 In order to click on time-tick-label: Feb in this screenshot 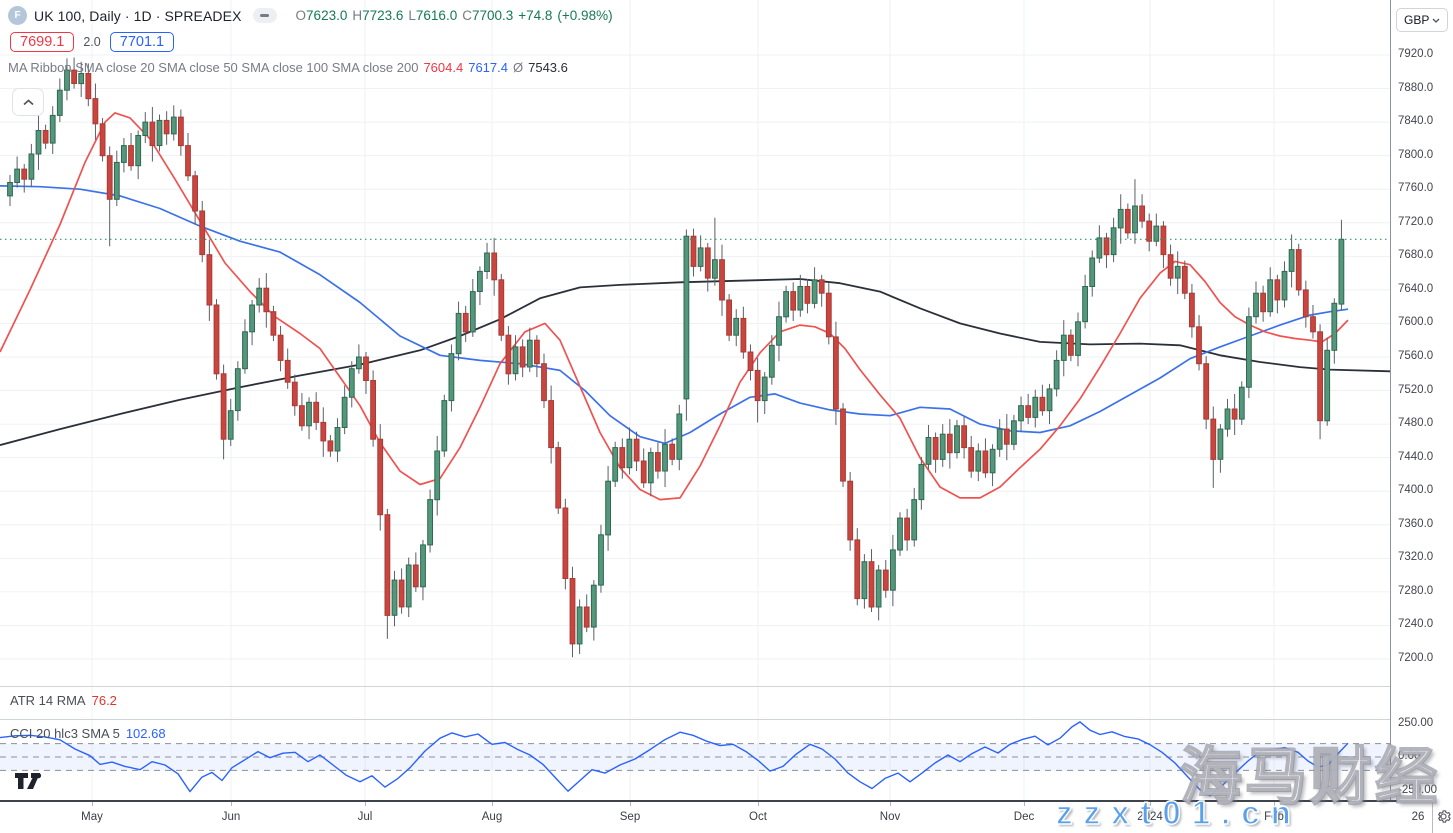, I will do `click(1274, 817)`.